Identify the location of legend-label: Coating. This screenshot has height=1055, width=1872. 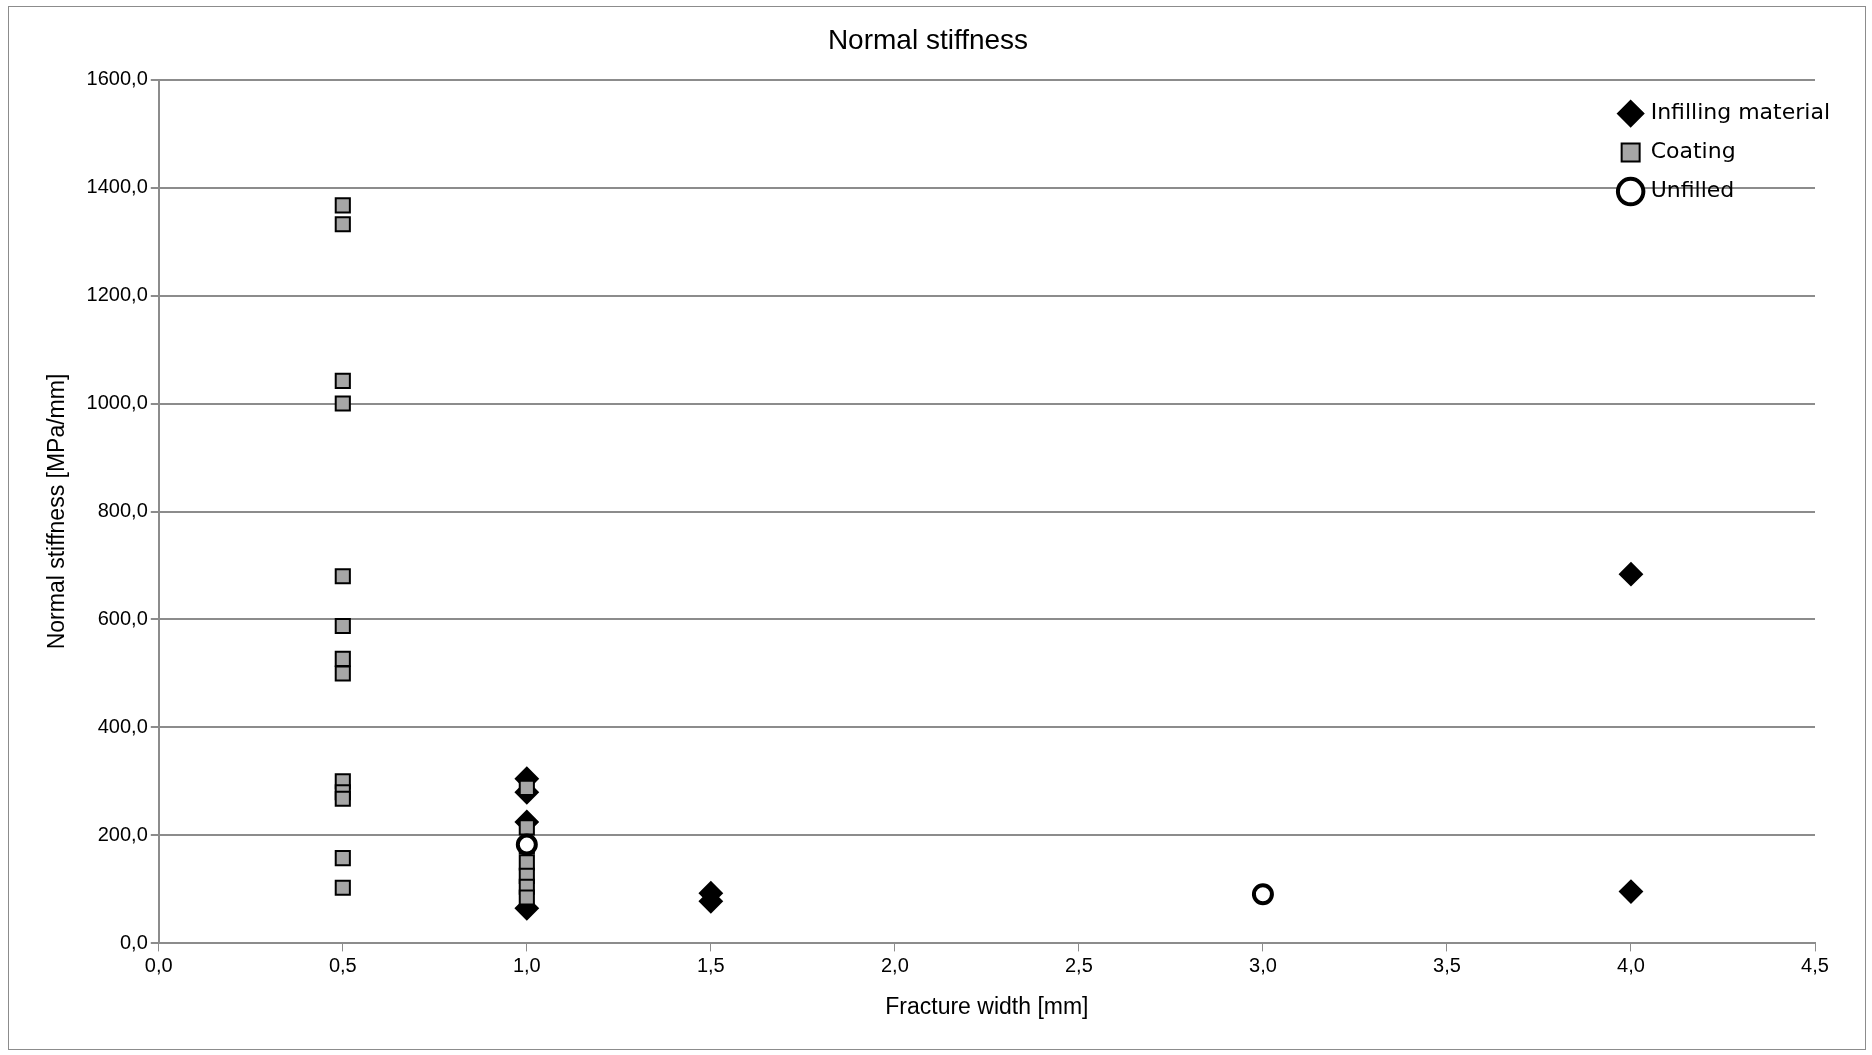
(1693, 151).